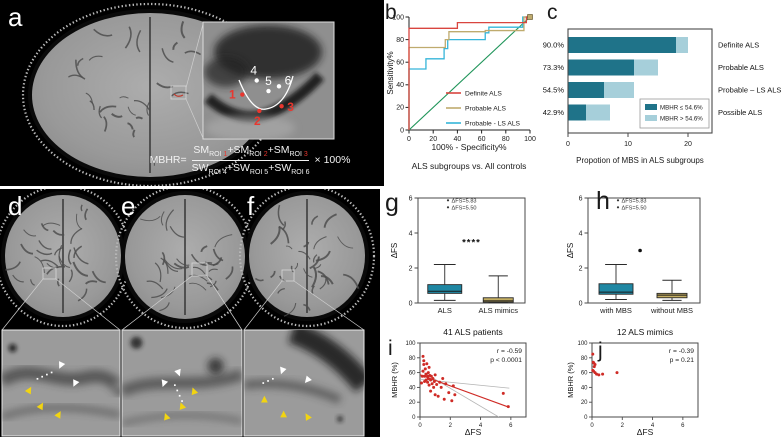 This screenshot has height=437, width=784. Describe the element at coordinates (584, 359) in the screenshot. I see `svg-text: 80` at that location.